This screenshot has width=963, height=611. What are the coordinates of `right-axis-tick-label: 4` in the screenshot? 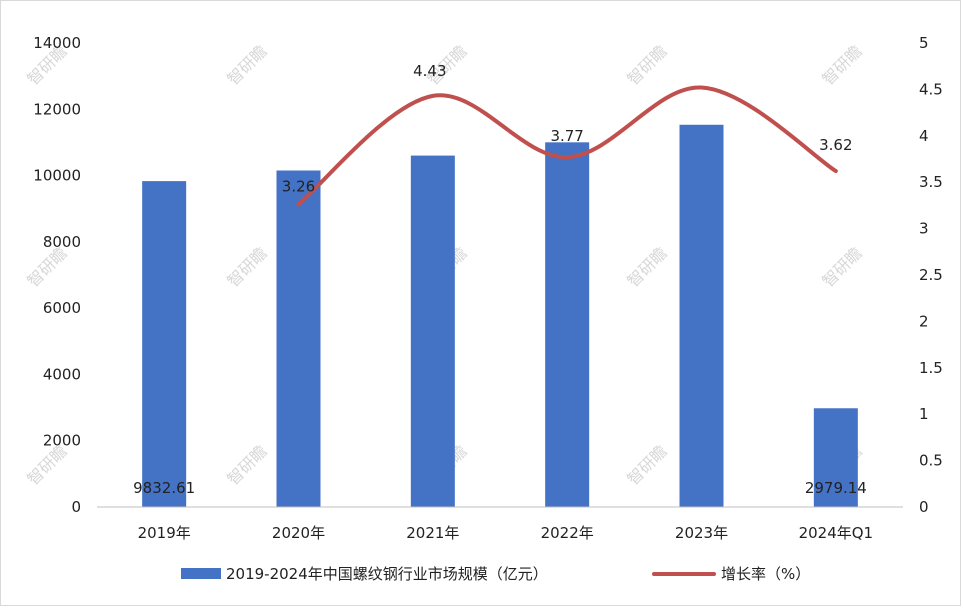 It's located at (924, 136).